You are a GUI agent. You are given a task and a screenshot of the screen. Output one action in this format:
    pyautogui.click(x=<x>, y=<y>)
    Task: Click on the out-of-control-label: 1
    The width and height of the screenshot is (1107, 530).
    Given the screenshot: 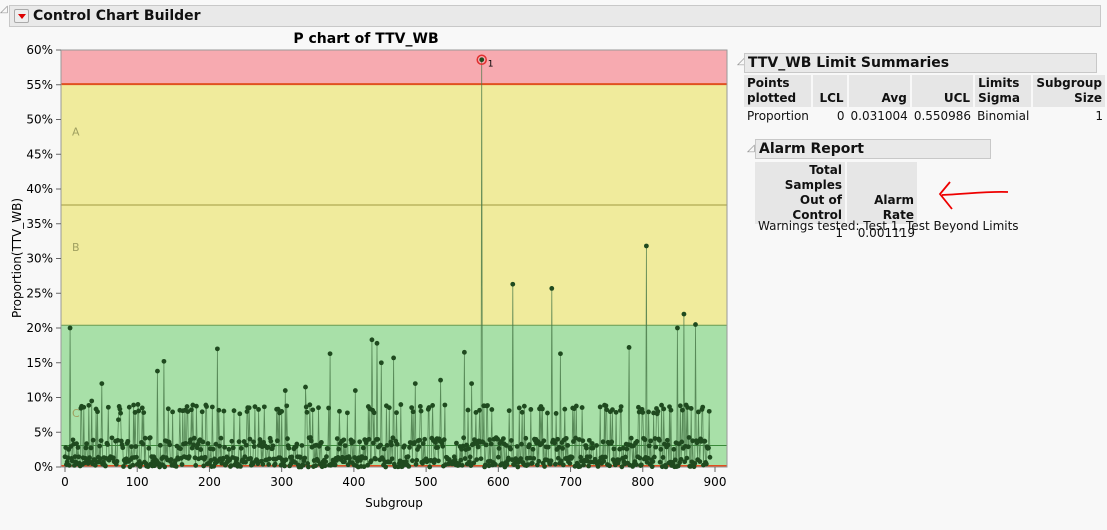 What is the action you would take?
    pyautogui.click(x=491, y=65)
    